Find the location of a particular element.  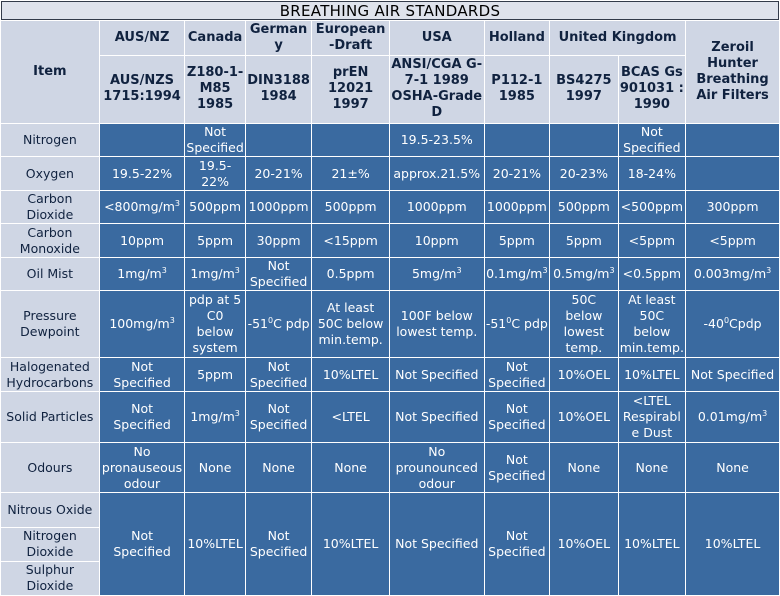

cell-value: <LTEL is located at coordinates (350, 416).